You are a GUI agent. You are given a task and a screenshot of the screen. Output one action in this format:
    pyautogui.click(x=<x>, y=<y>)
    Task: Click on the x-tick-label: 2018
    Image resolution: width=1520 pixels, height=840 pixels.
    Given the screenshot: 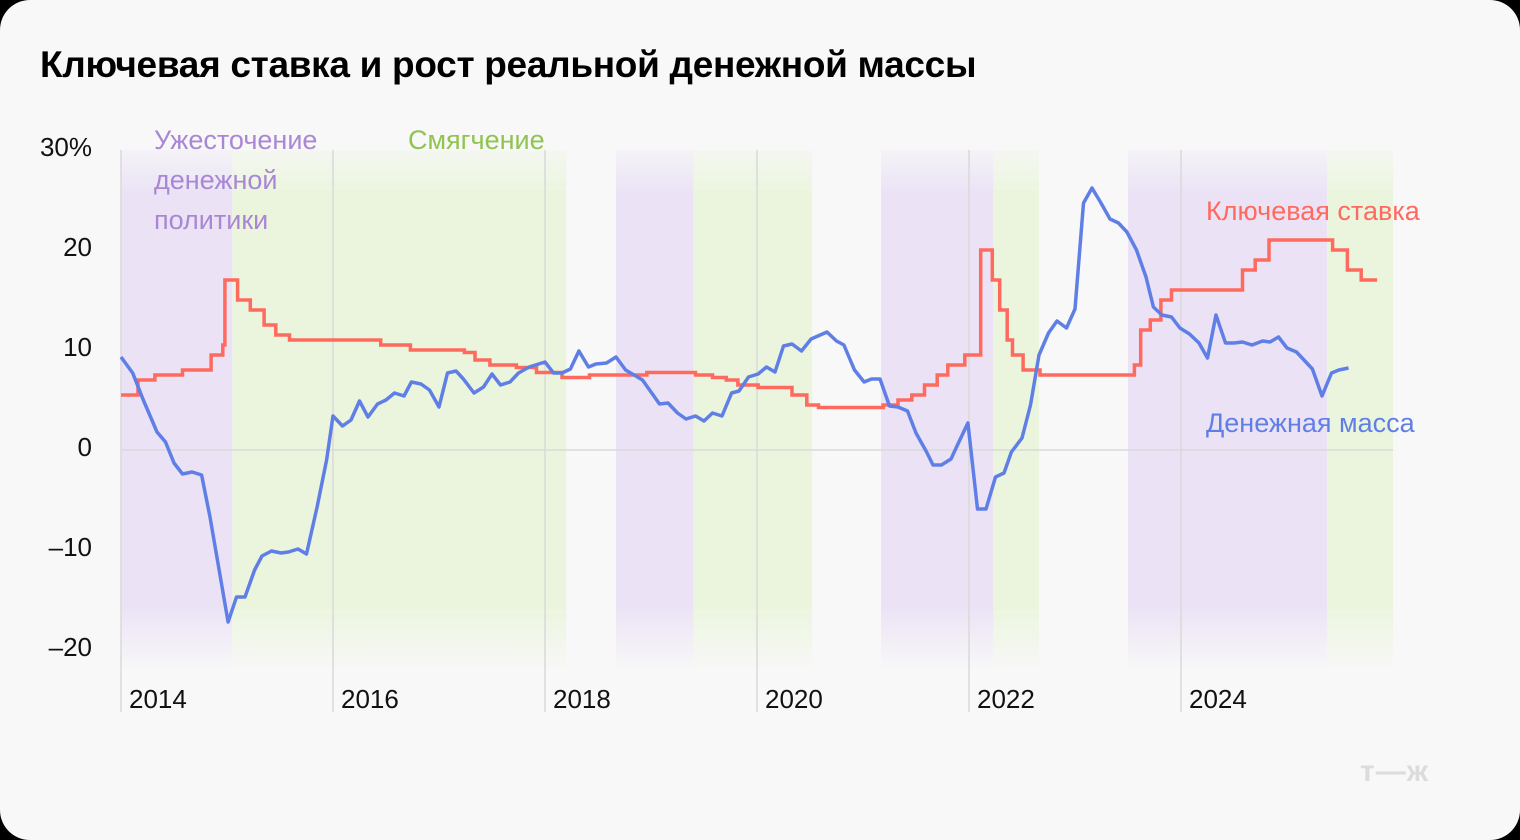 What is the action you would take?
    pyautogui.click(x=582, y=699)
    